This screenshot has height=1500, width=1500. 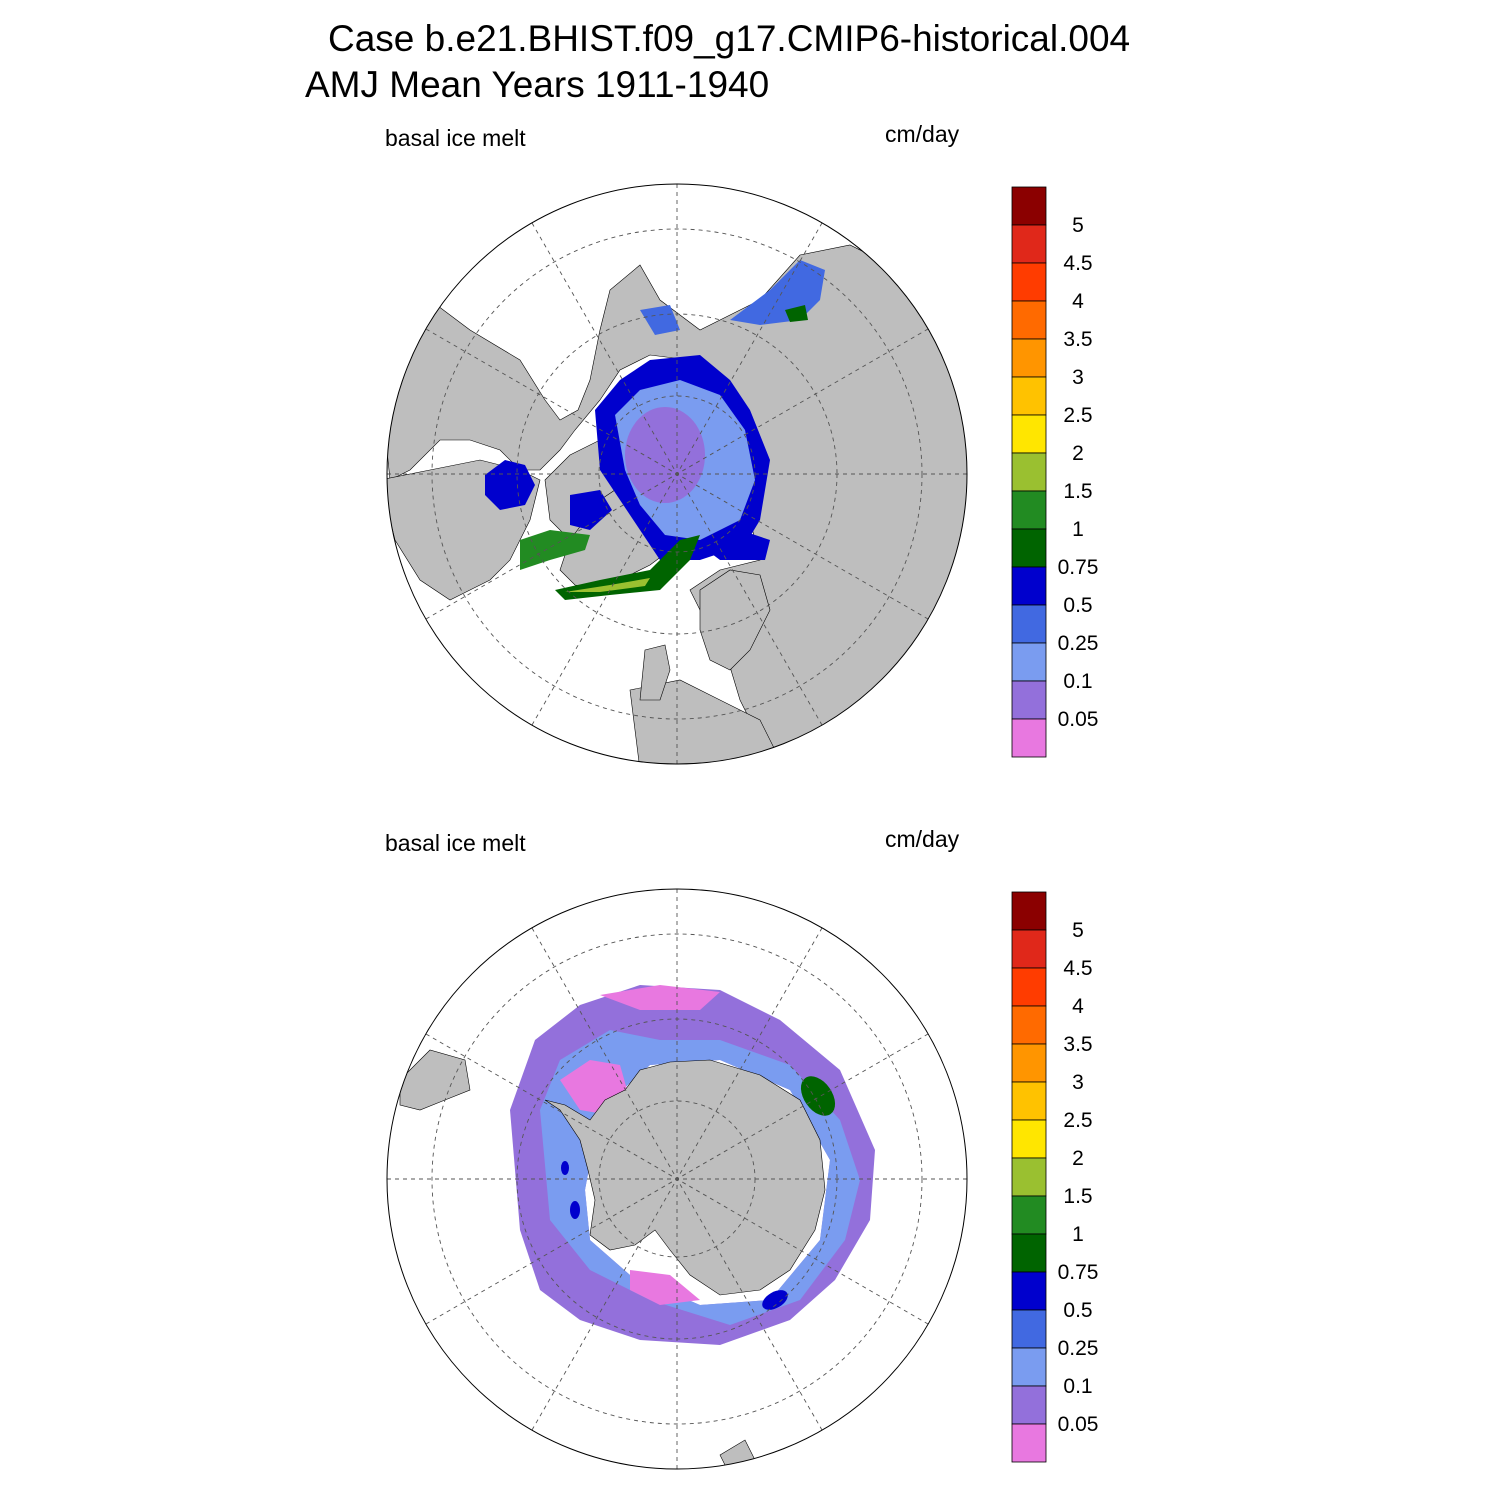 I want to click on south-panel-units-label: cm/day, so click(x=922, y=839).